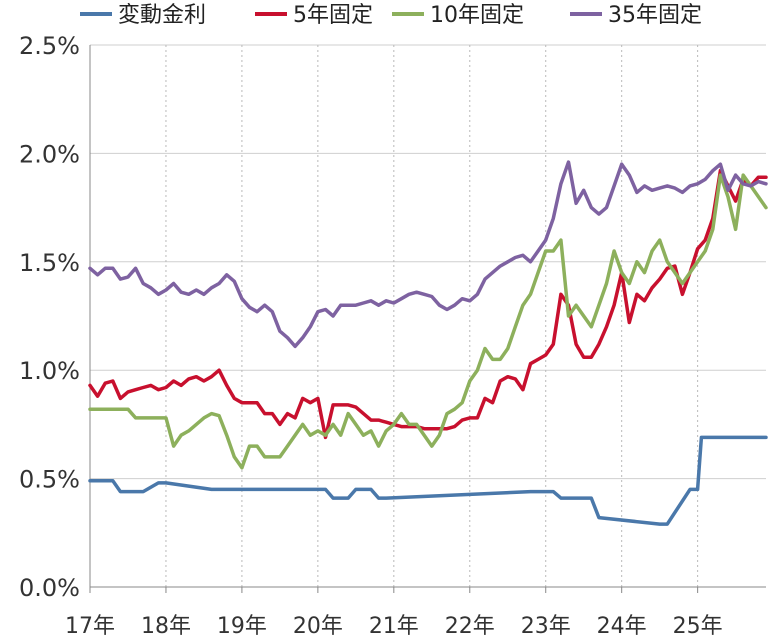 This screenshot has height=637, width=768. What do you see at coordinates (166, 625) in the screenshot?
I see `x-tick-label: 18年` at bounding box center [166, 625].